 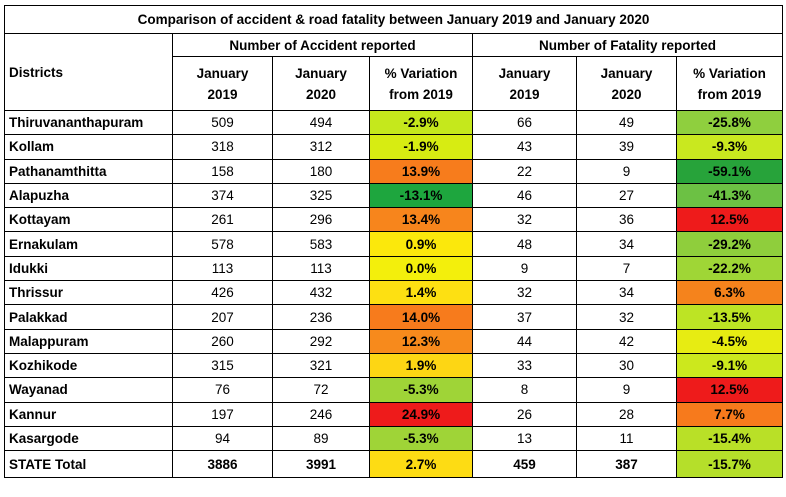 What do you see at coordinates (421, 268) in the screenshot?
I see `accident-variation-cell: 0.0%` at bounding box center [421, 268].